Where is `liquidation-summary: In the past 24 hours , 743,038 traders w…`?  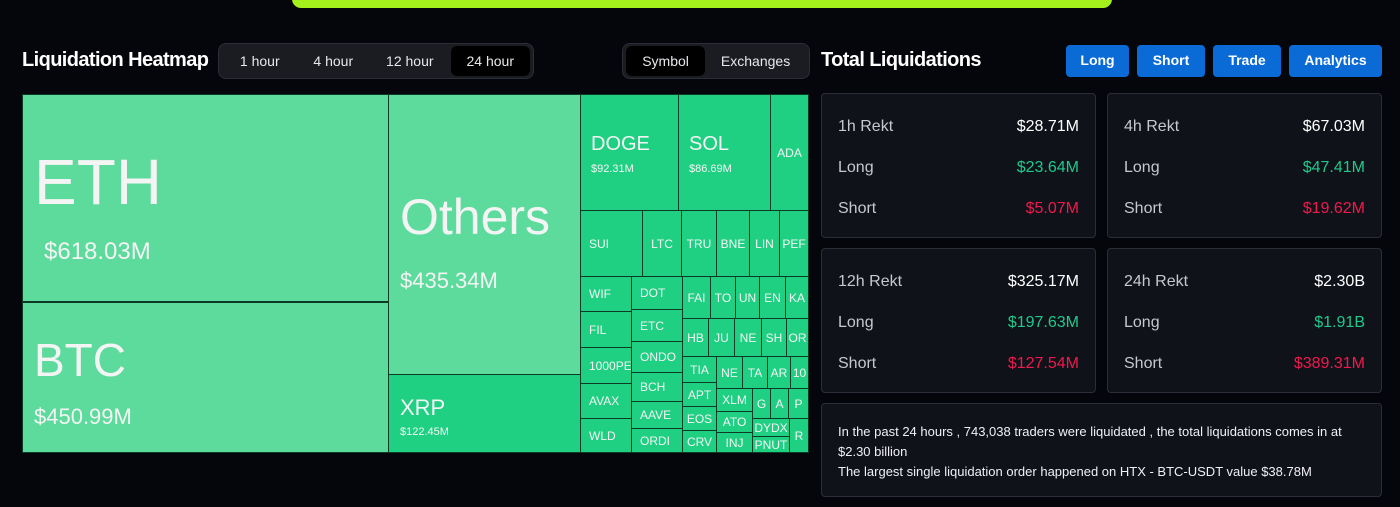 liquidation-summary: In the past 24 hours , 743,038 traders w… is located at coordinates (1101, 450).